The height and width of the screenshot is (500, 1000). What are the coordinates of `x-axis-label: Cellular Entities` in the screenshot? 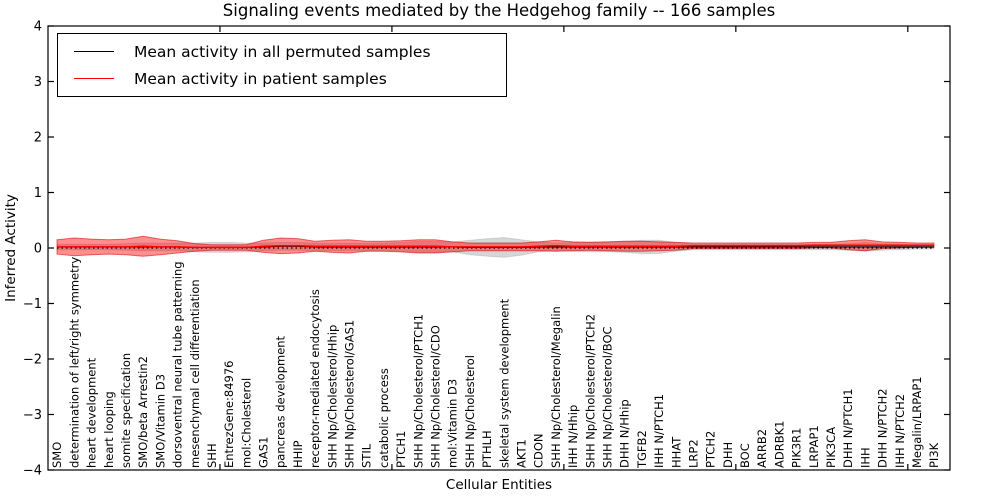 It's located at (499, 485).